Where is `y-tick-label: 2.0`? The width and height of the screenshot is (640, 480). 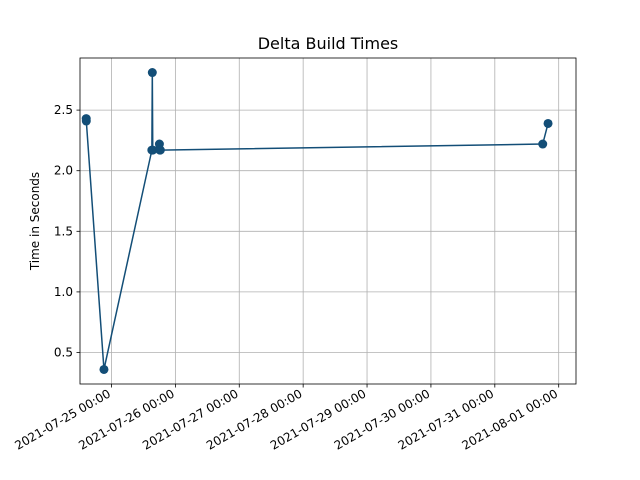 y-tick-label: 2.0 is located at coordinates (63, 171).